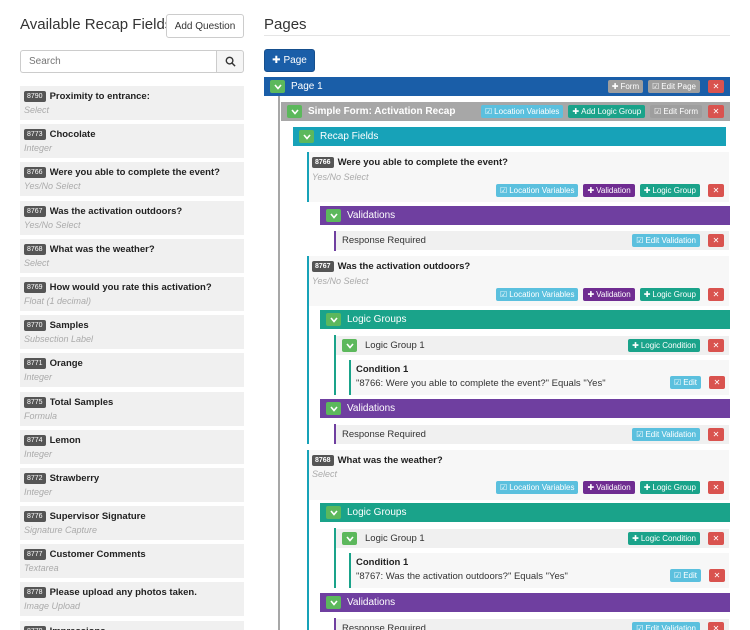  Describe the element at coordinates (132, 484) in the screenshot. I see `field-item: 8772 Strawberry Integer` at that location.